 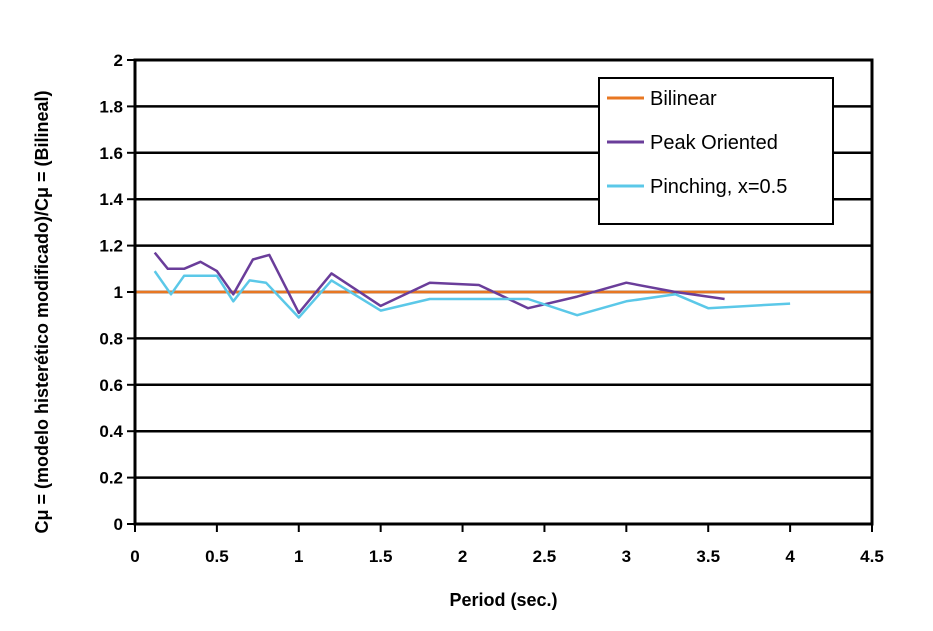 I want to click on x-tick-label: 2.5, so click(x=545, y=556).